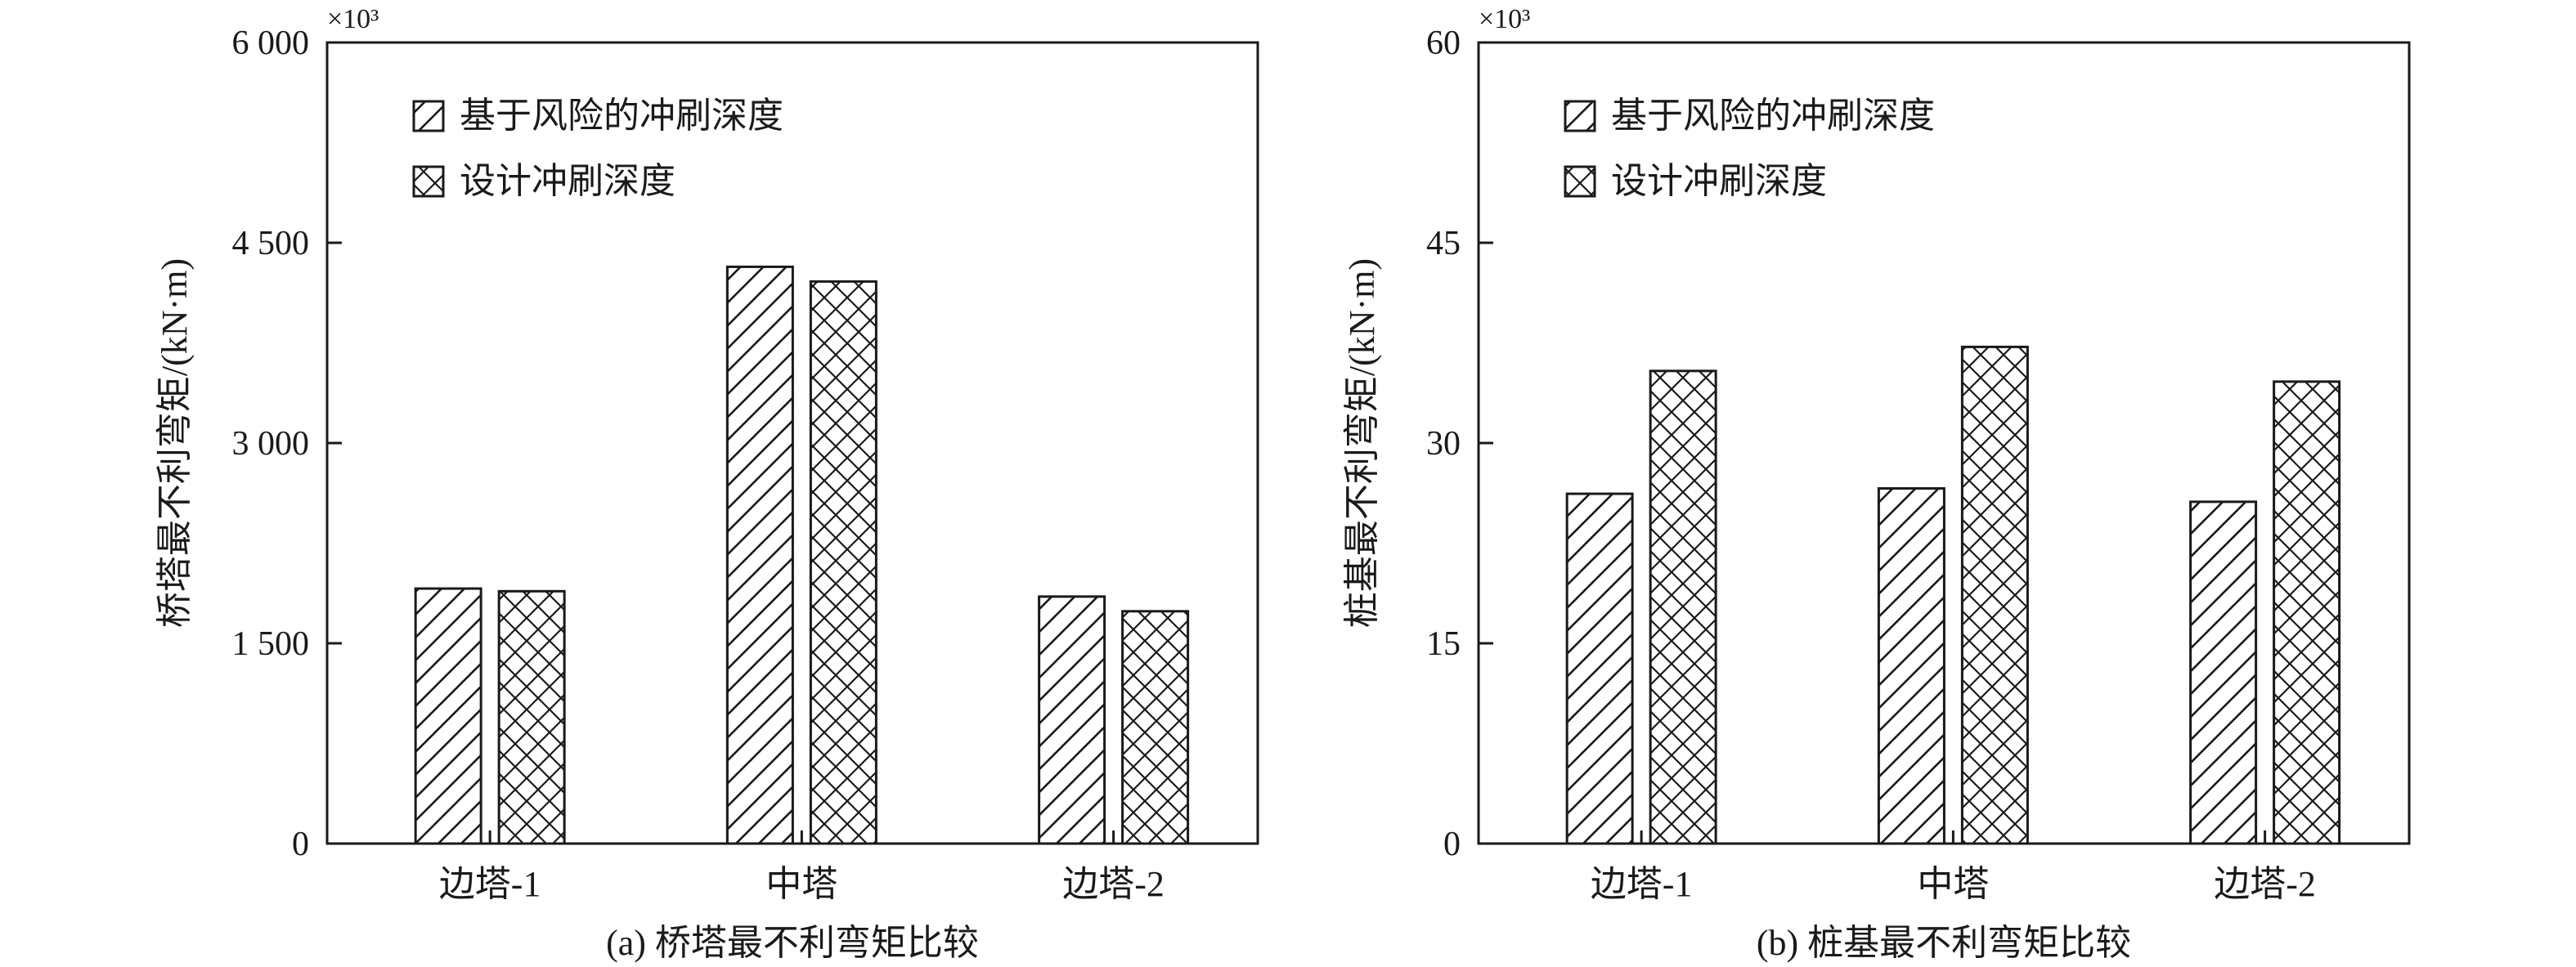 Image resolution: width=2576 pixels, height=967 pixels. I want to click on y-tick-label: 4 500, so click(271, 244).